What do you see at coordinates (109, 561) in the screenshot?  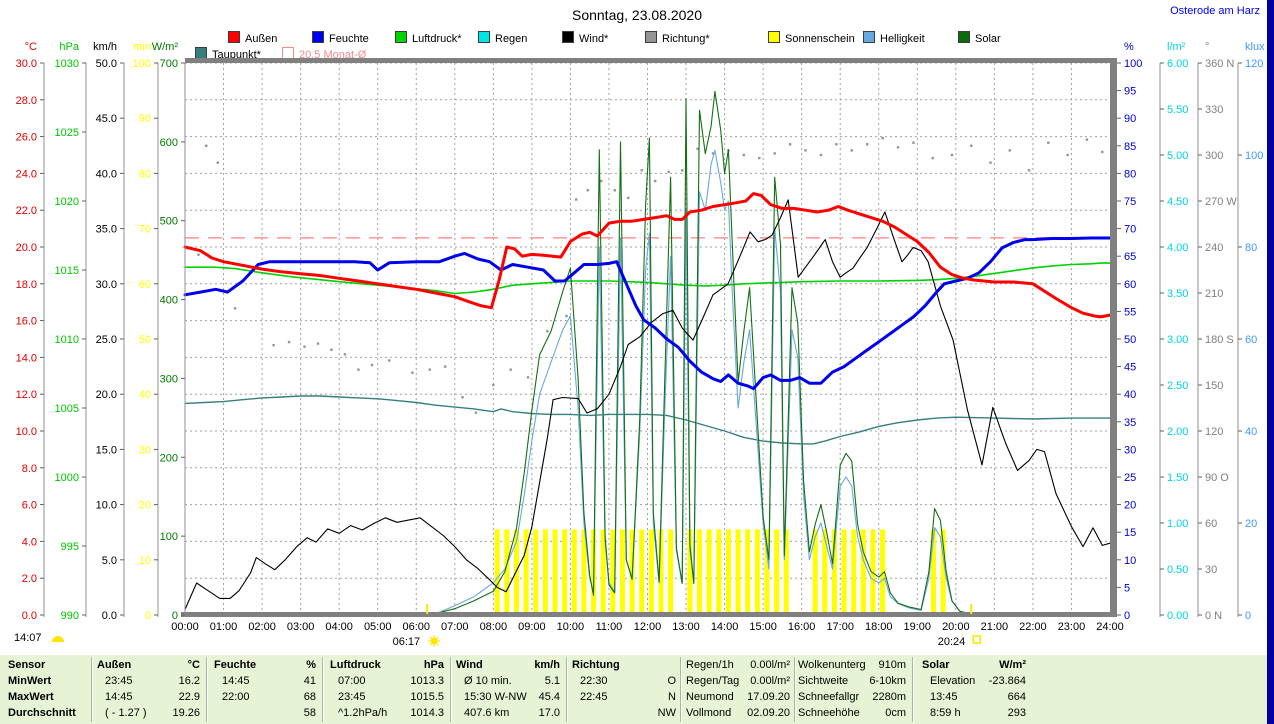 I see `svg-text: 5.0` at bounding box center [109, 561].